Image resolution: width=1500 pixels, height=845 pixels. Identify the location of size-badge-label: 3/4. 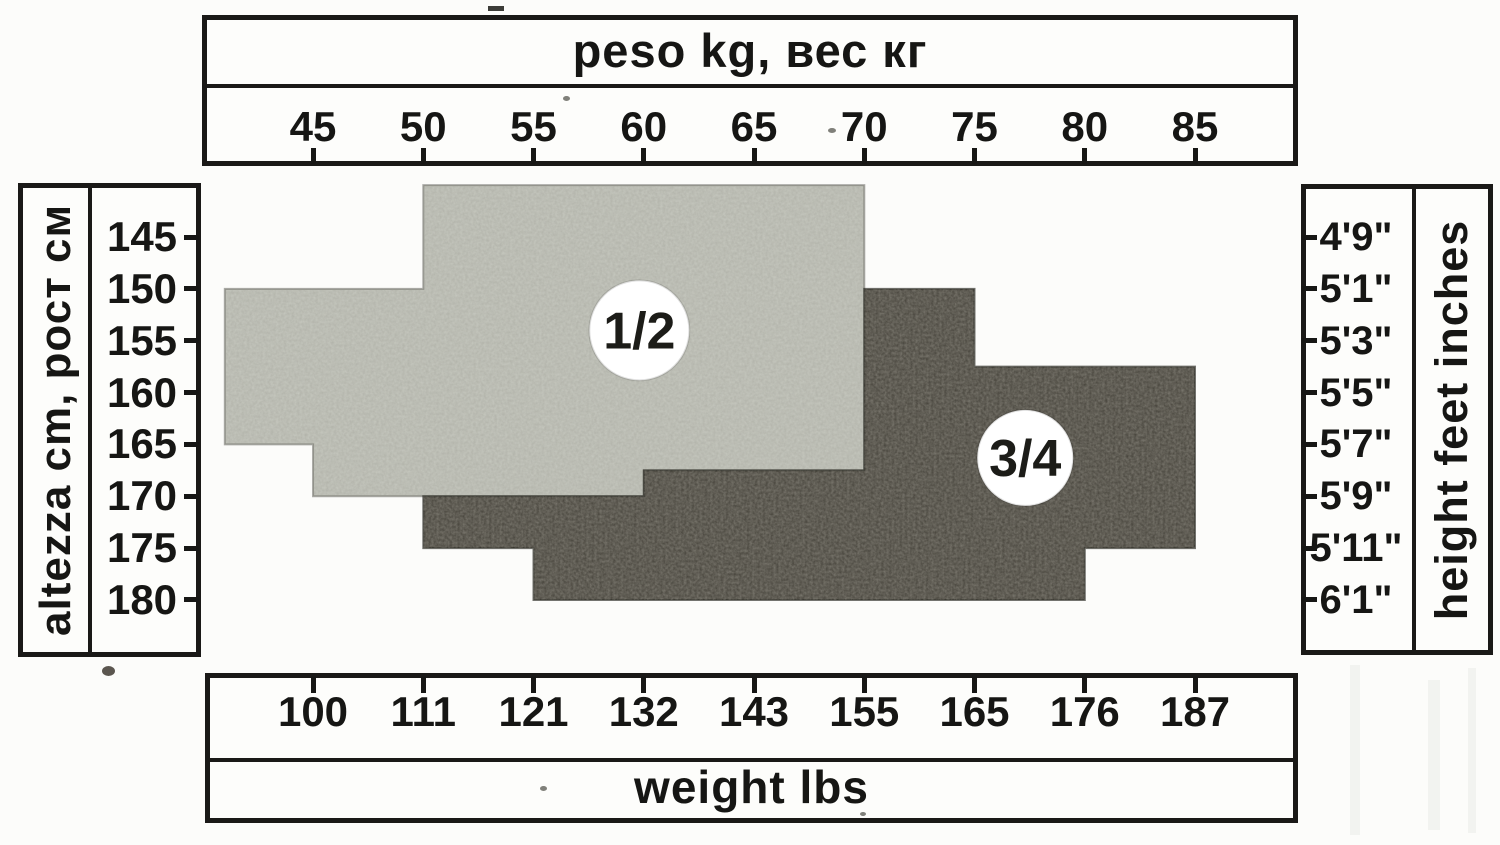
(1025, 459).